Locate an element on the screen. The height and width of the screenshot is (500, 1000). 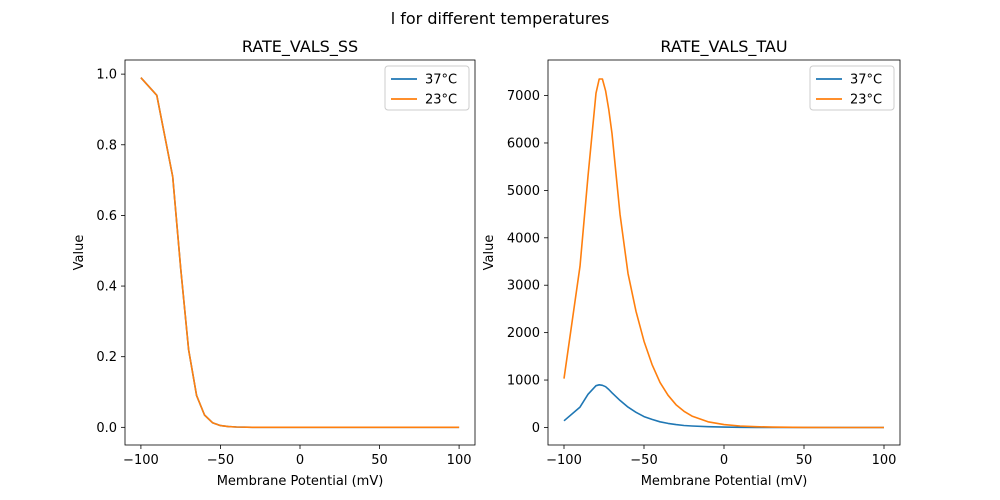
y-tick-label: 3000 is located at coordinates (523, 286).